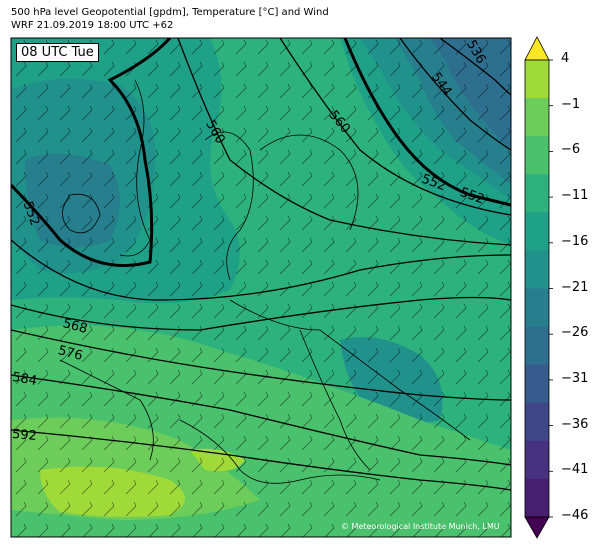  What do you see at coordinates (575, 241) in the screenshot?
I see `colorbar-tick-label: −16` at bounding box center [575, 241].